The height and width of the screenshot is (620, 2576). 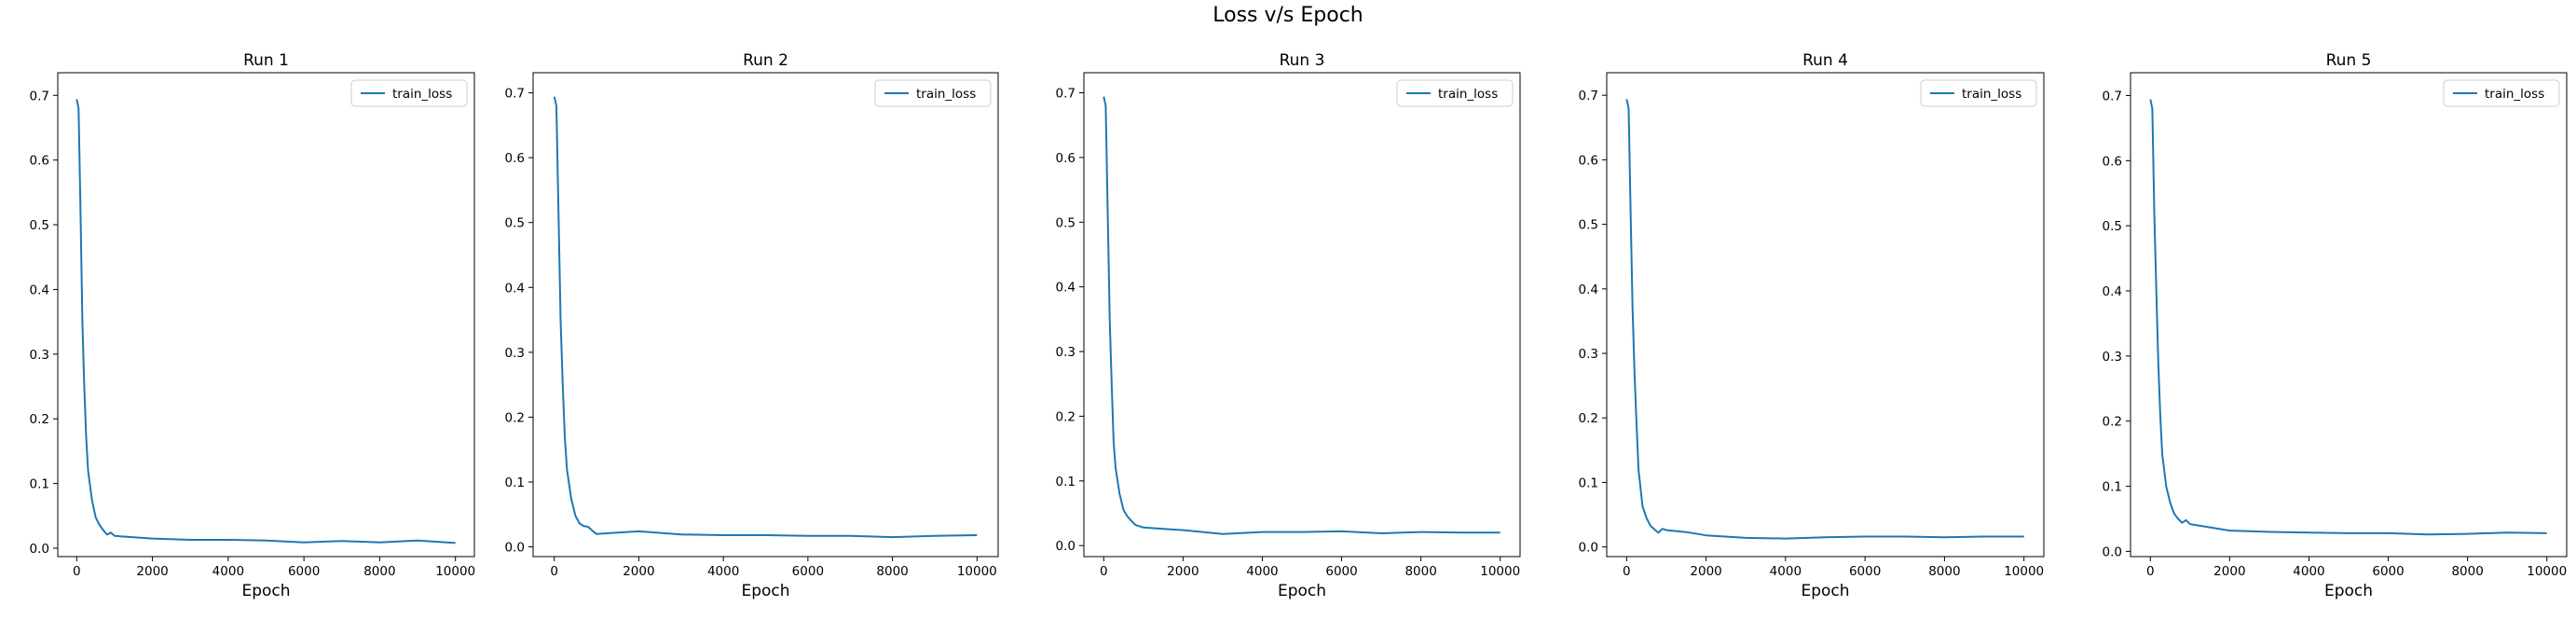 What do you see at coordinates (2349, 60) in the screenshot?
I see `subplot-title: Run 5` at bounding box center [2349, 60].